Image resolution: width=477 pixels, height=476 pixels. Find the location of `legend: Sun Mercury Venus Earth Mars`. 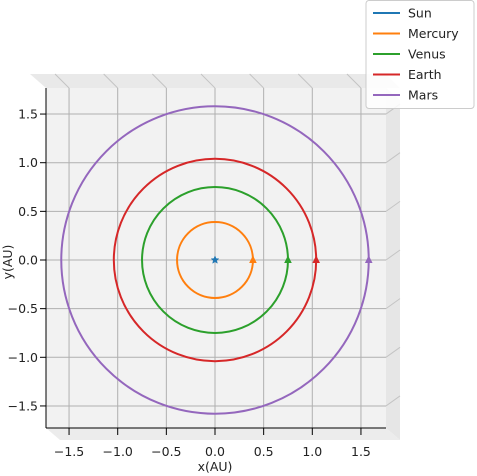

legend: Sun Mercury Venus Earth Mars is located at coordinates (420, 55).